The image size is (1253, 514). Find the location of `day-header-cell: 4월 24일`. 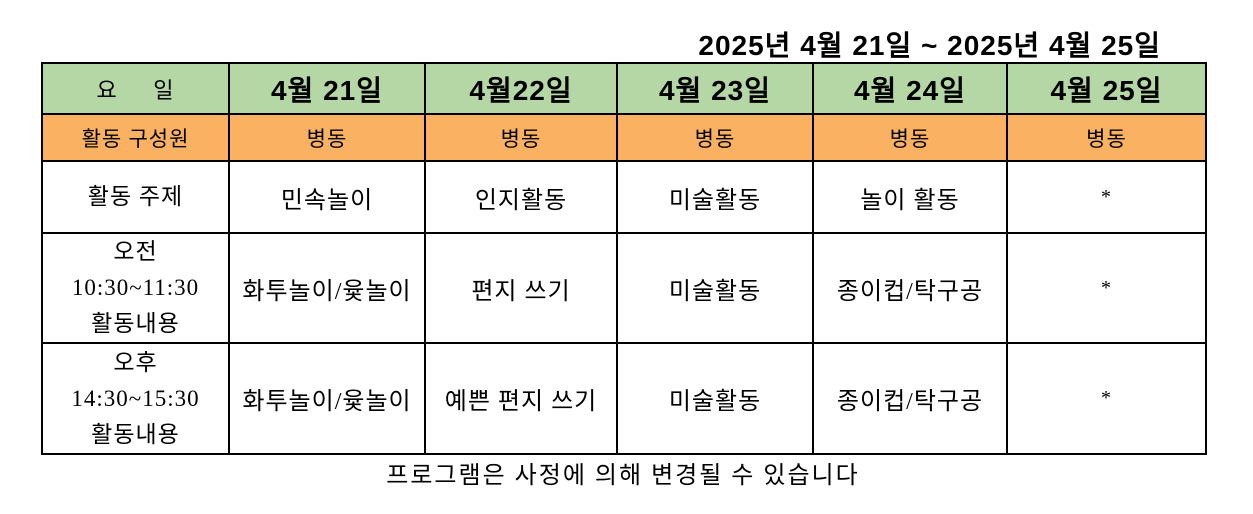

day-header-cell: 4월 24일 is located at coordinates (910, 88).